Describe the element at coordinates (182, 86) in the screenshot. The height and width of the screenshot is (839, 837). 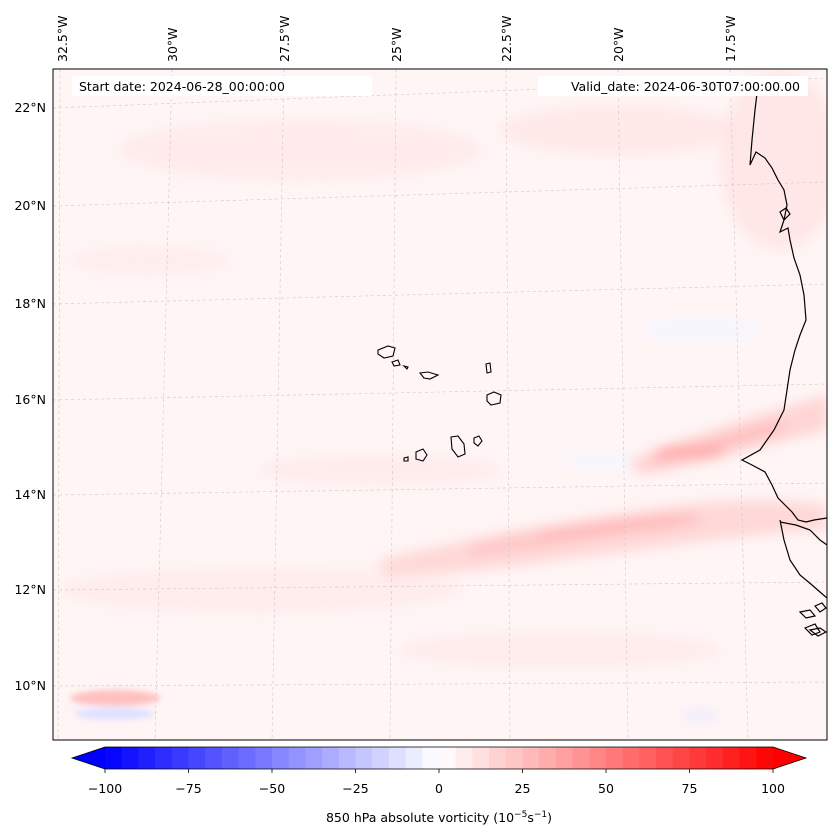
I see `start-date-label: Start date: 2024-06-28_00:00:00` at that location.